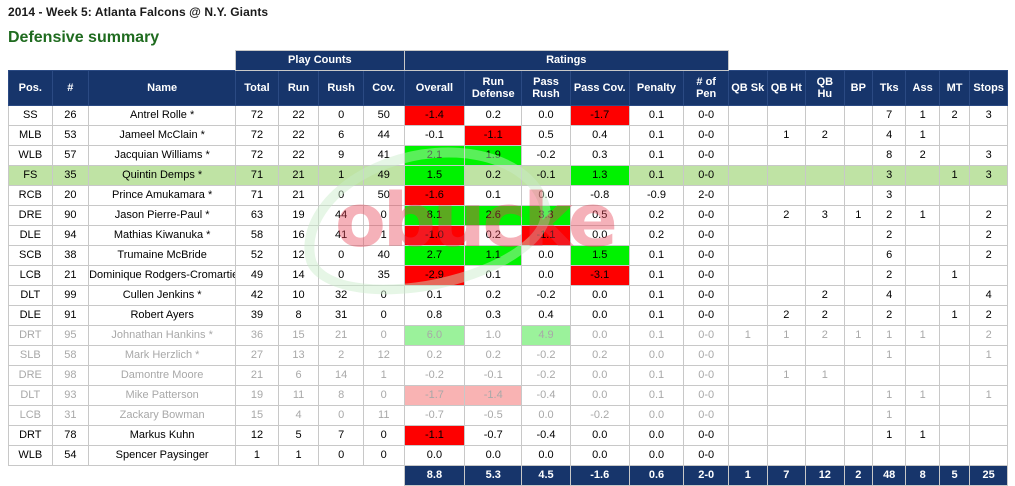  What do you see at coordinates (922, 88) in the screenshot?
I see `col-ass: Ass` at bounding box center [922, 88].